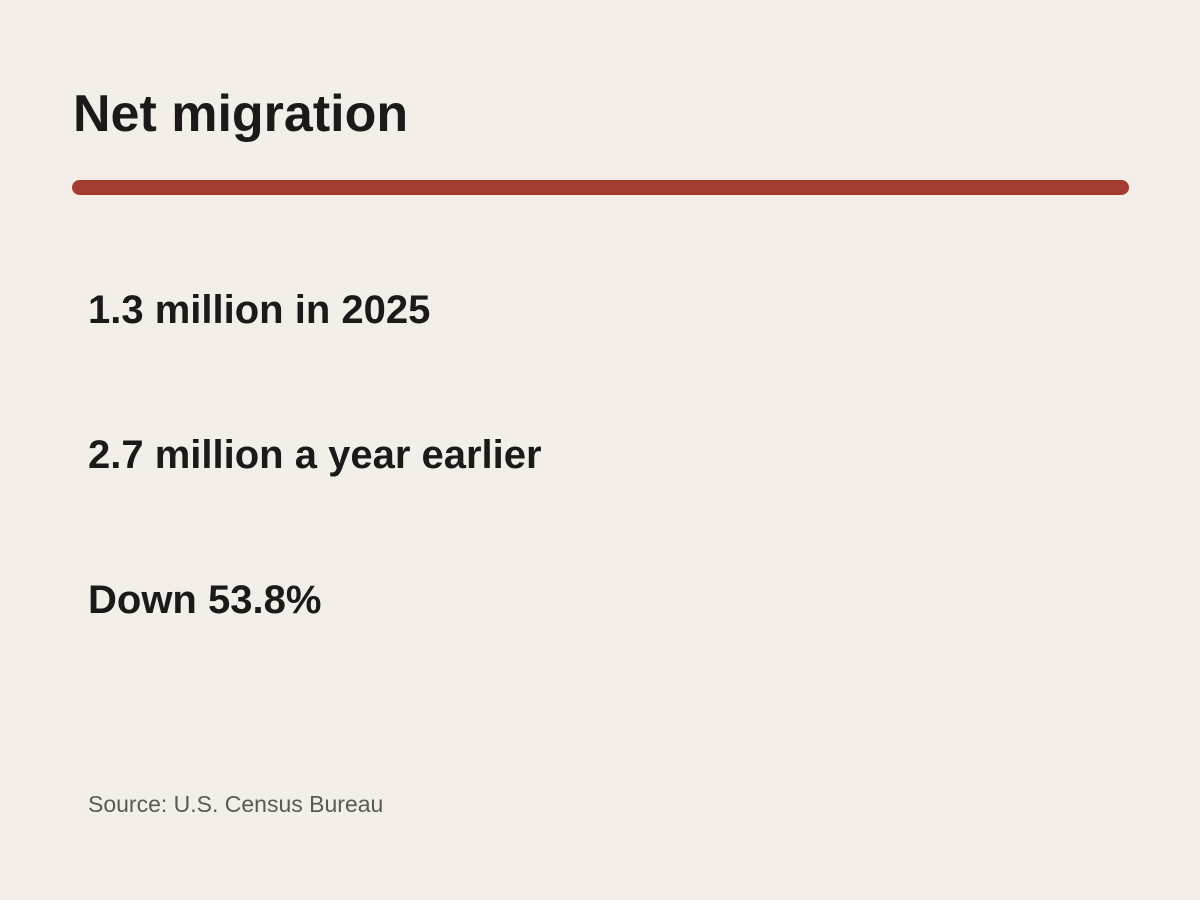  What do you see at coordinates (259, 310) in the screenshot?
I see `fact: 1.3 million in 2025` at bounding box center [259, 310].